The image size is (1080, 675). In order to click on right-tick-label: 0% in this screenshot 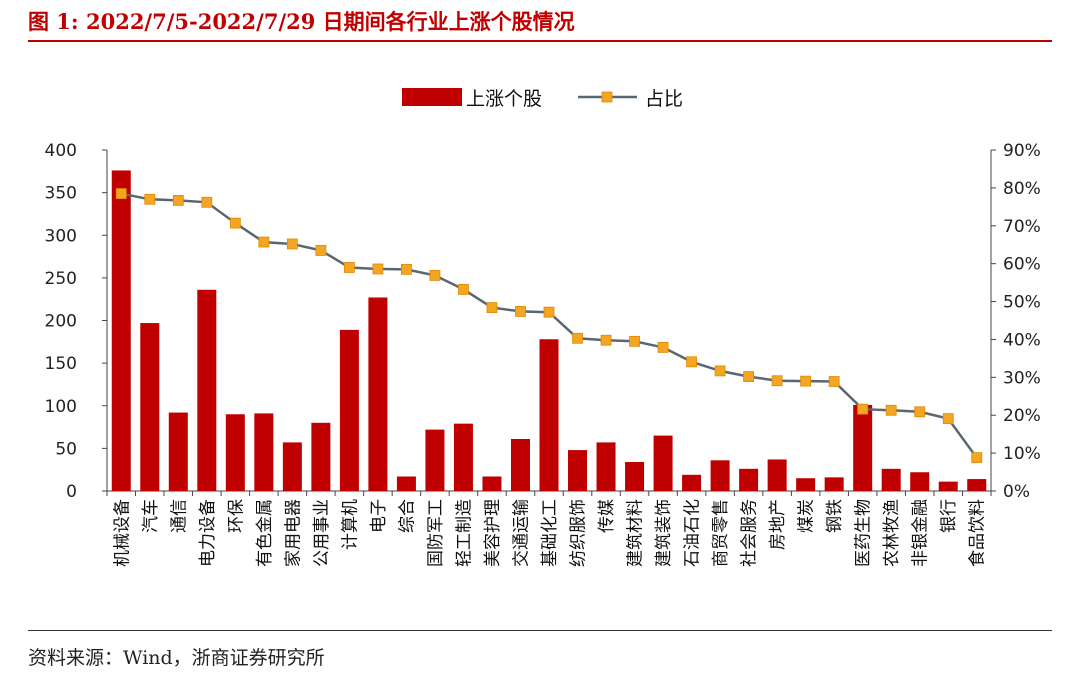, I will do `click(1016, 492)`.